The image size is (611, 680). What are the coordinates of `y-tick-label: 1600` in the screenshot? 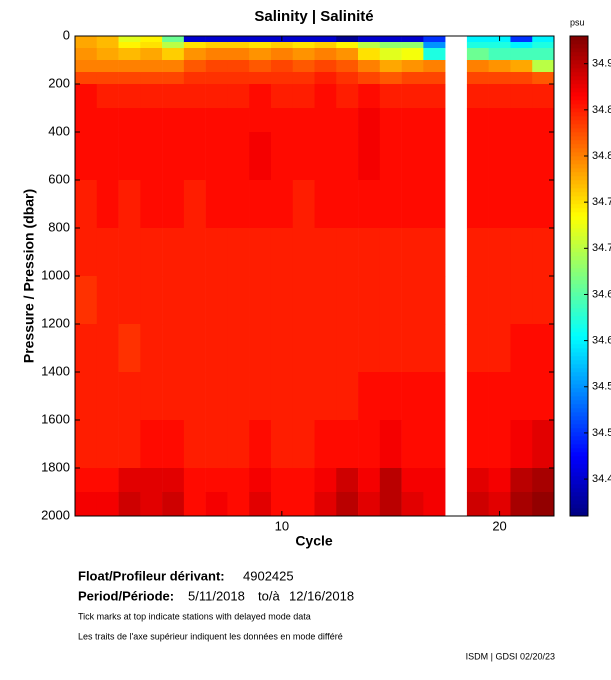 It's located at (55, 418).